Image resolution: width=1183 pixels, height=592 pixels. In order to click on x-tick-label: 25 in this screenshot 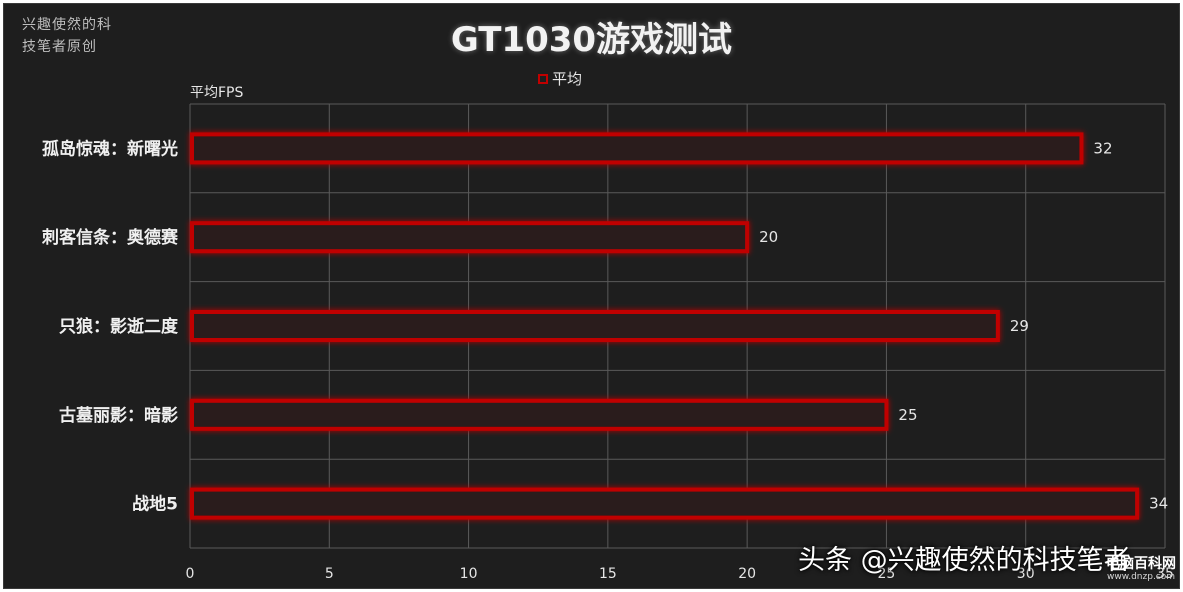, I will do `click(887, 574)`.